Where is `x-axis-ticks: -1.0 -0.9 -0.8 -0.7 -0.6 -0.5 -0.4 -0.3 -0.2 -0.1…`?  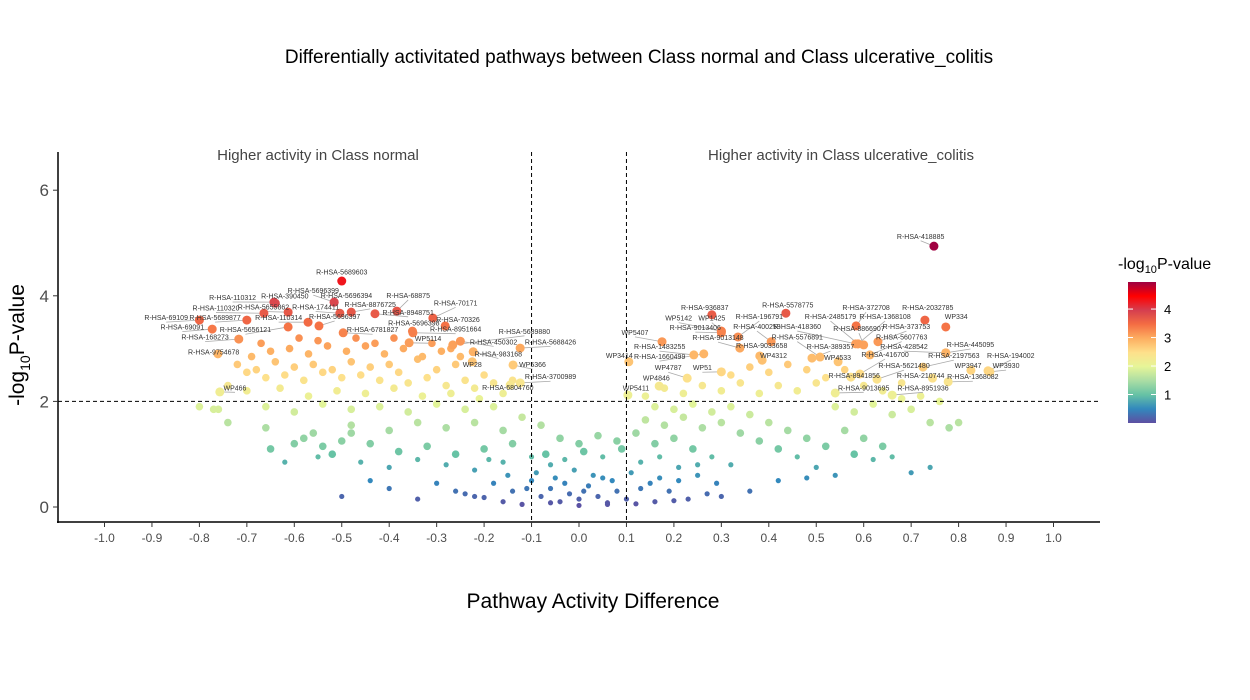
x-axis-ticks: -1.0 -0.9 -0.8 -0.7 -0.6 -0.5 -0.4 -0.3 -0.2 -0.1… is located at coordinates (578, 533).